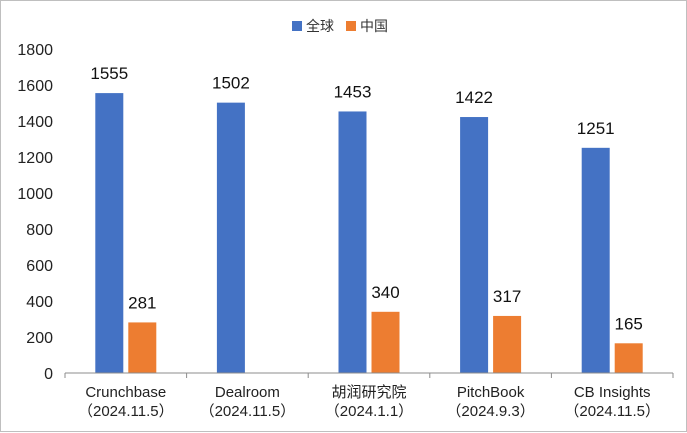 The height and width of the screenshot is (433, 687). I want to click on y-tick-label: 1400, so click(35, 122).